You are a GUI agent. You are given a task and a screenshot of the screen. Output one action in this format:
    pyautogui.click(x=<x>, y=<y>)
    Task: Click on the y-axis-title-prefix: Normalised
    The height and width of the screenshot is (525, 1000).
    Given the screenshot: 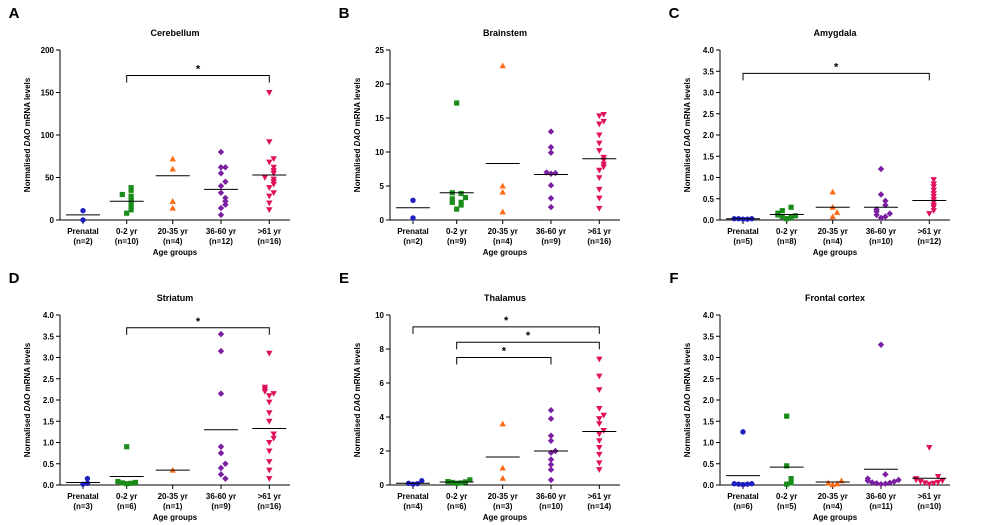 What is the action you would take?
    pyautogui.click(x=687, y=169)
    